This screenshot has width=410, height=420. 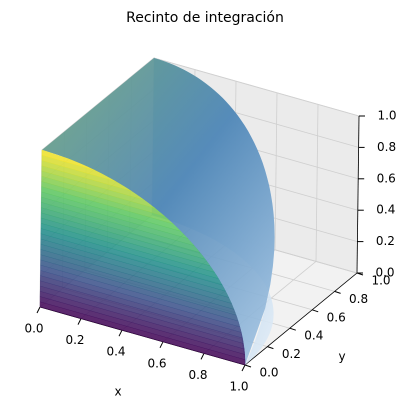 What do you see at coordinates (205, 18) in the screenshot?
I see `chart-title: Recinto de integración` at bounding box center [205, 18].